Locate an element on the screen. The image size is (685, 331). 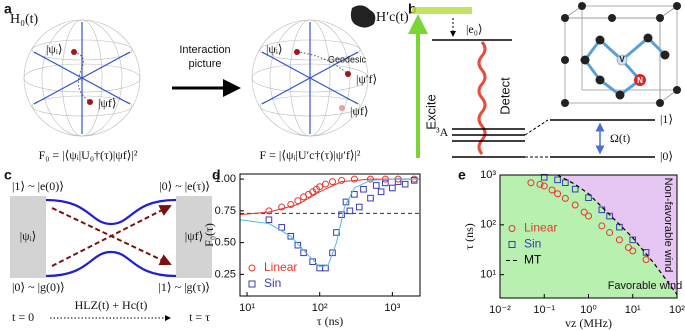
y-tick-label: 1.00 is located at coordinates (225, 179).